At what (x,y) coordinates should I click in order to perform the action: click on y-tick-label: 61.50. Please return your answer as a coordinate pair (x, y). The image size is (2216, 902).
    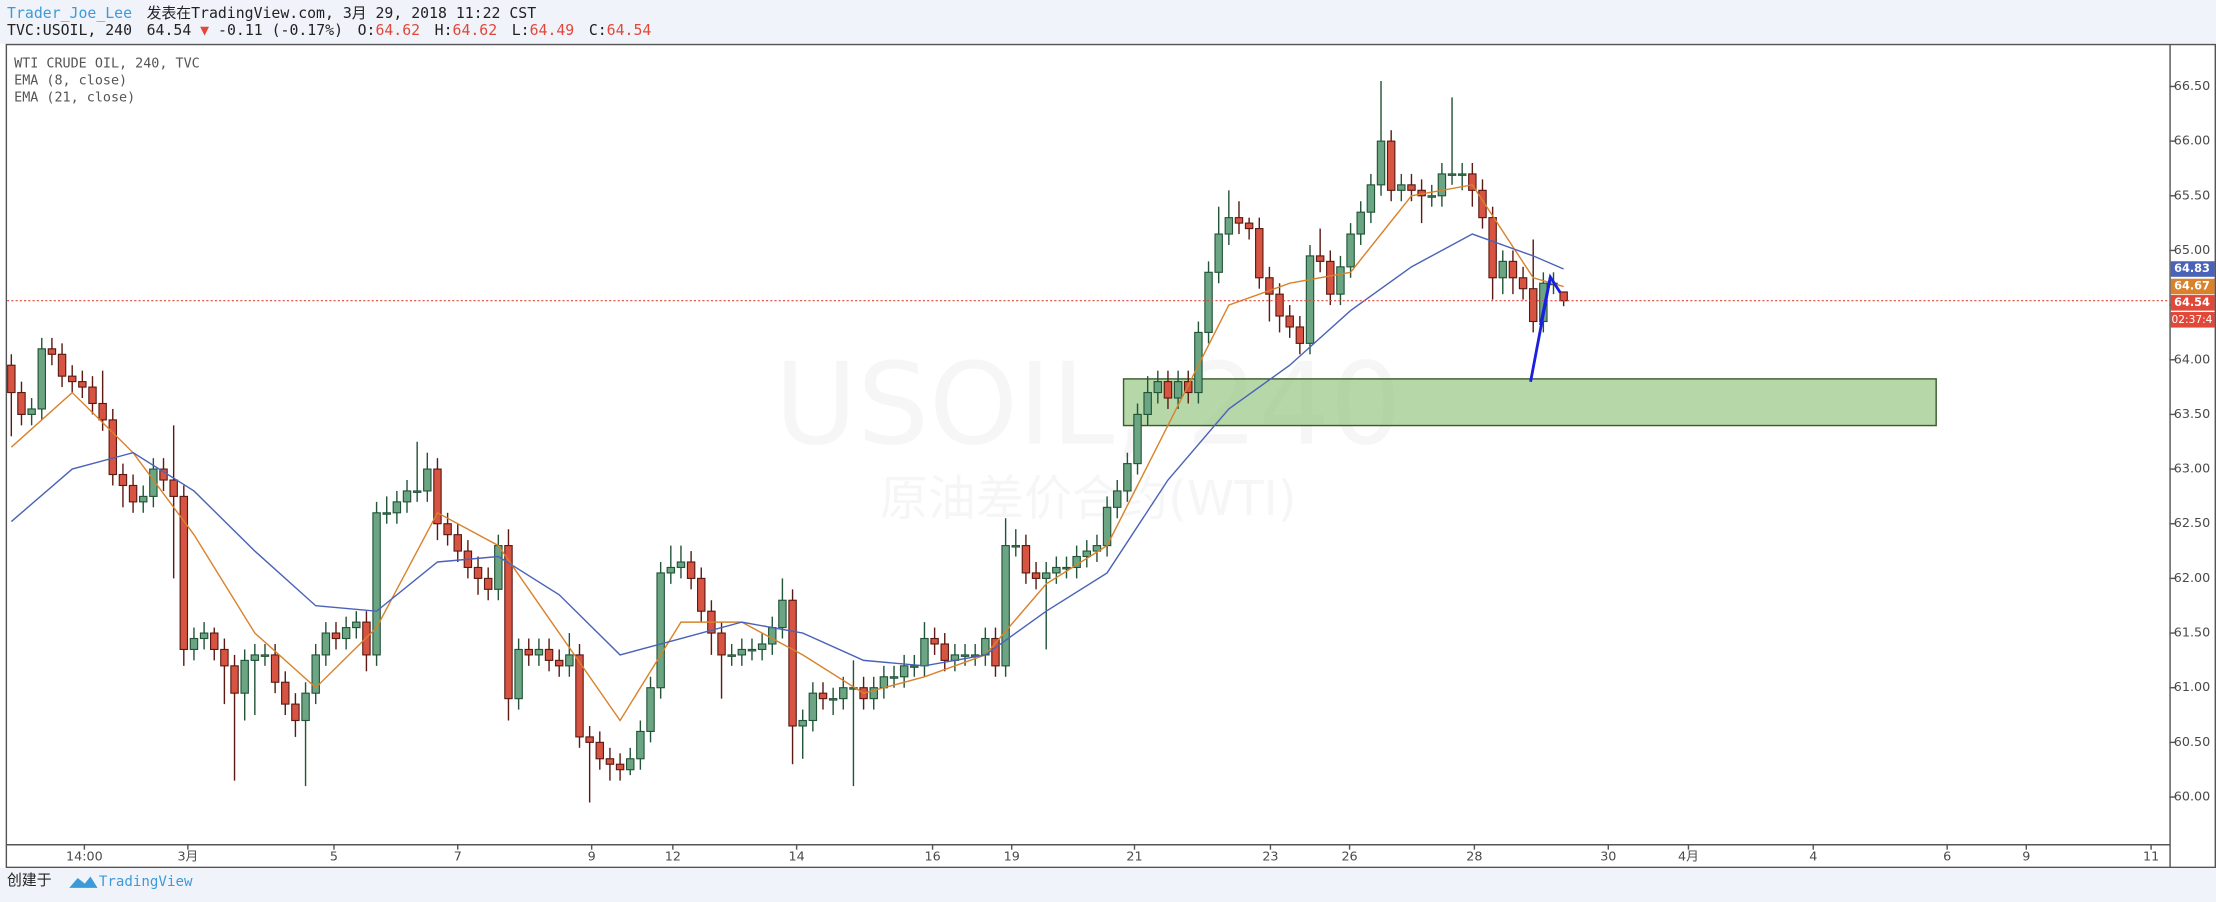
    Looking at the image, I should click on (2192, 632).